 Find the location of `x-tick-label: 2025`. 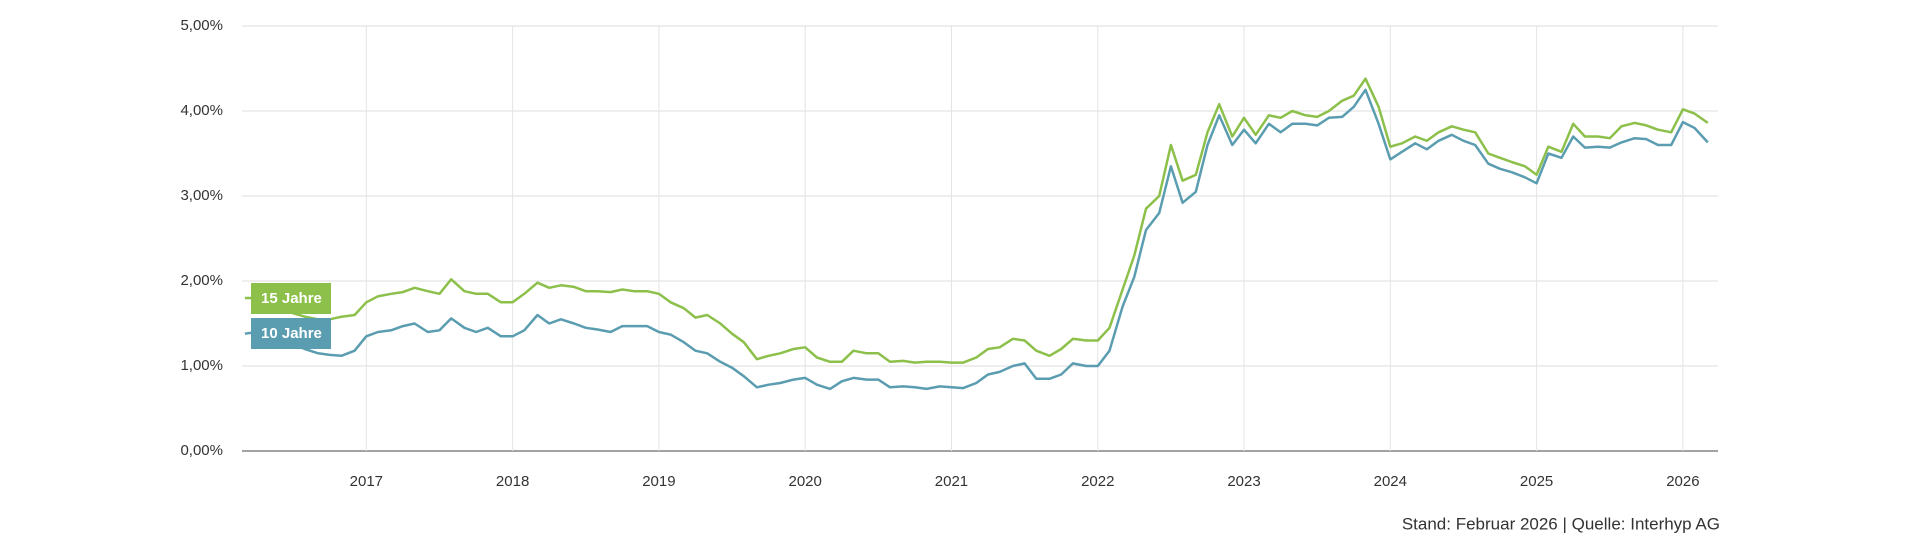

x-tick-label: 2025 is located at coordinates (1536, 481).